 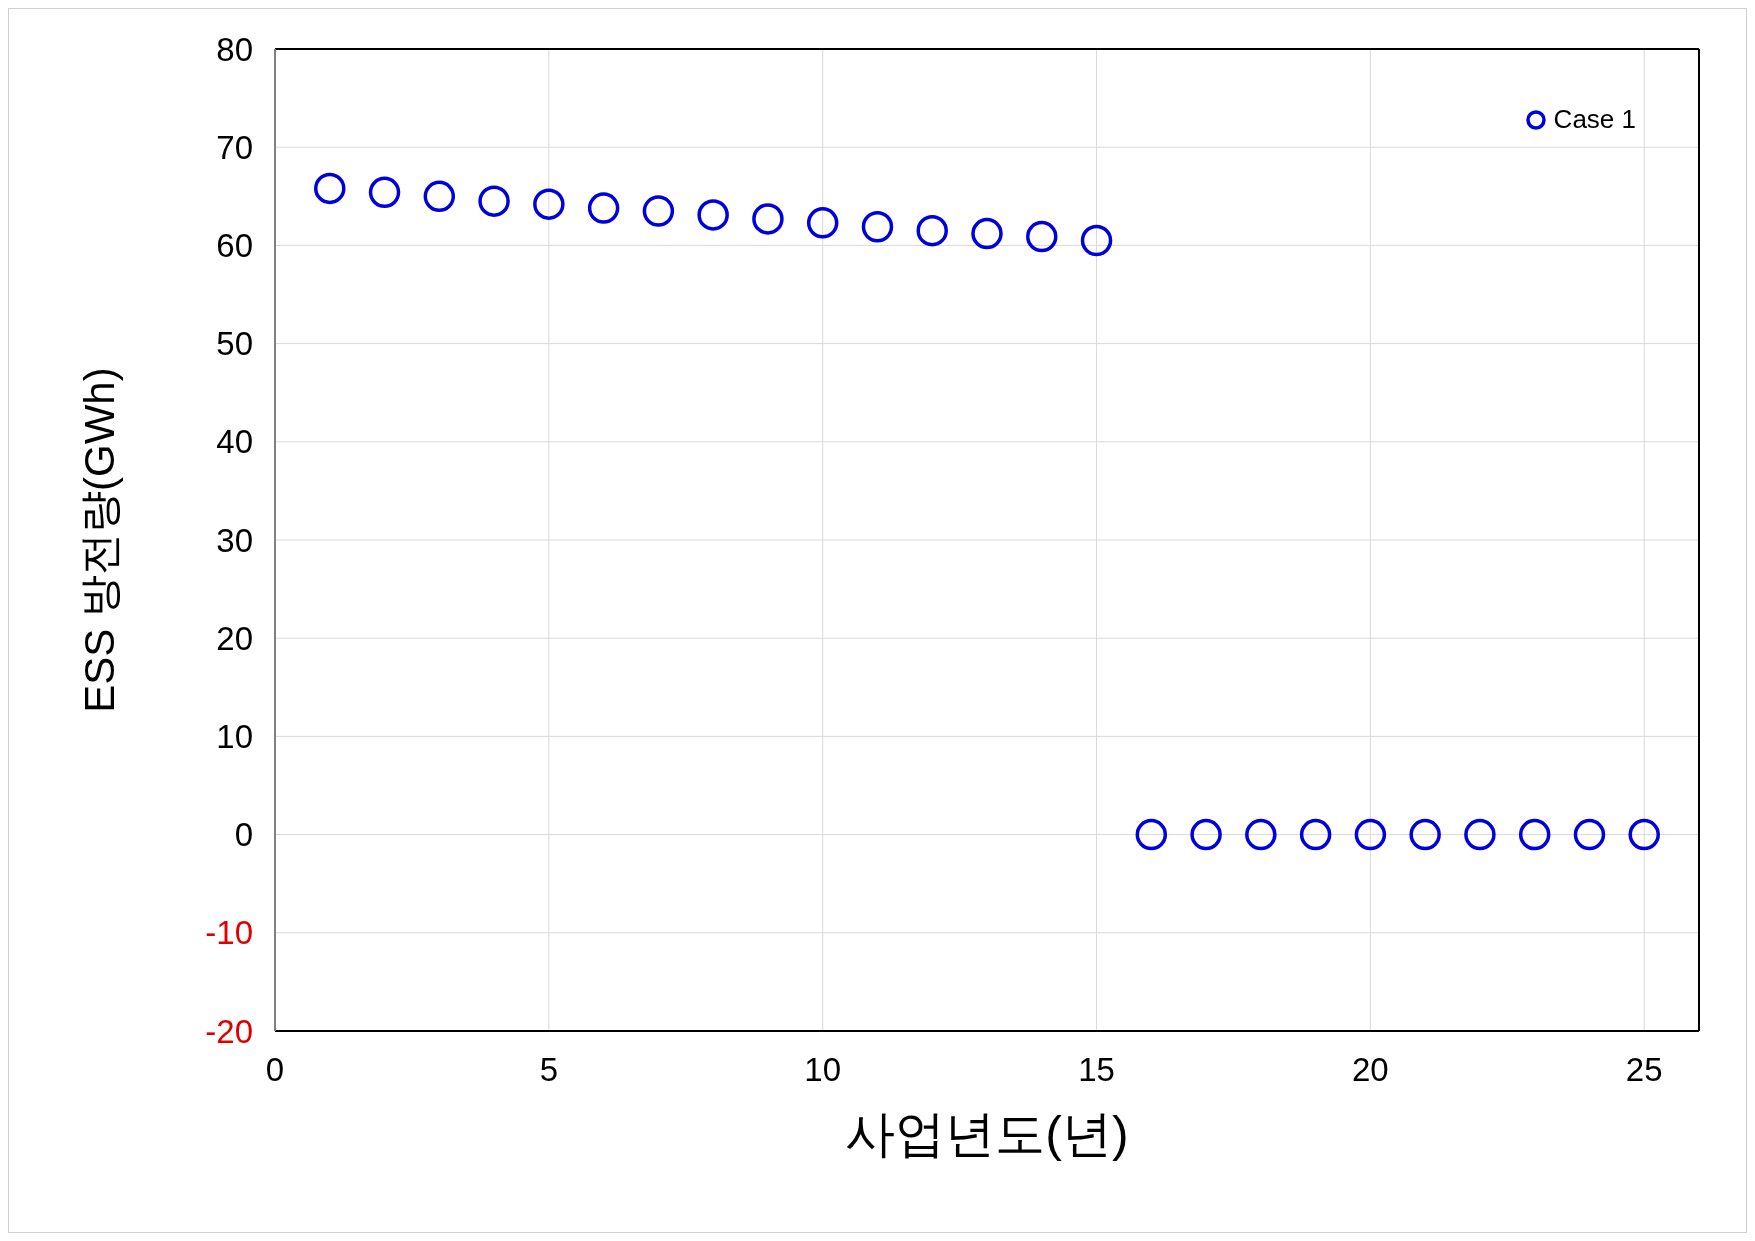 What do you see at coordinates (549, 1069) in the screenshot?
I see `x-tick-label: 5` at bounding box center [549, 1069].